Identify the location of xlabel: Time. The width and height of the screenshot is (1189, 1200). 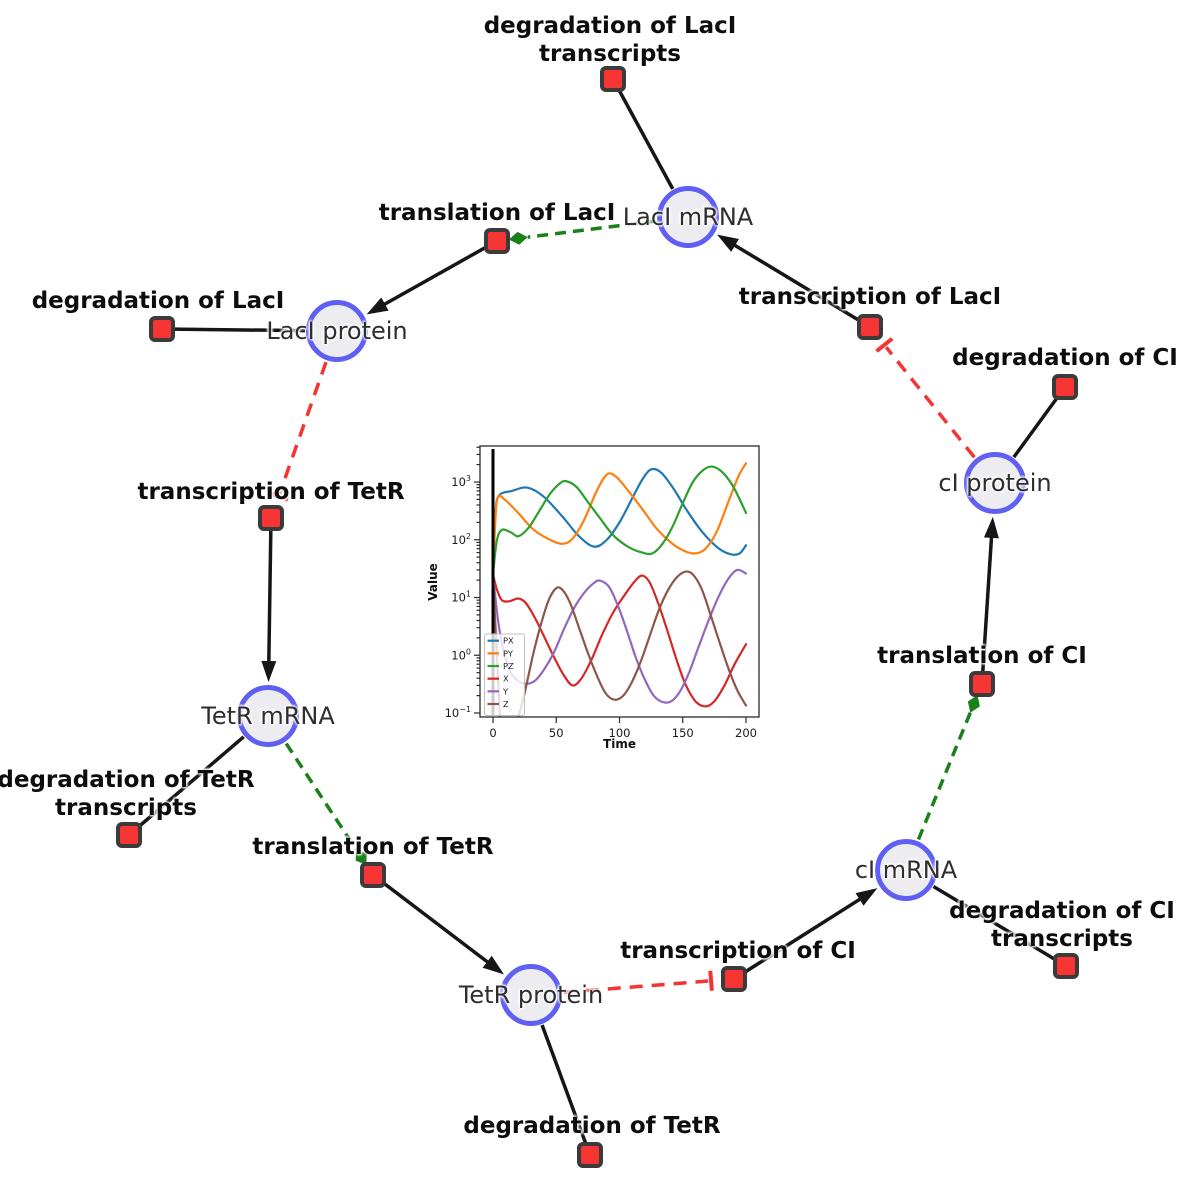
(619, 744).